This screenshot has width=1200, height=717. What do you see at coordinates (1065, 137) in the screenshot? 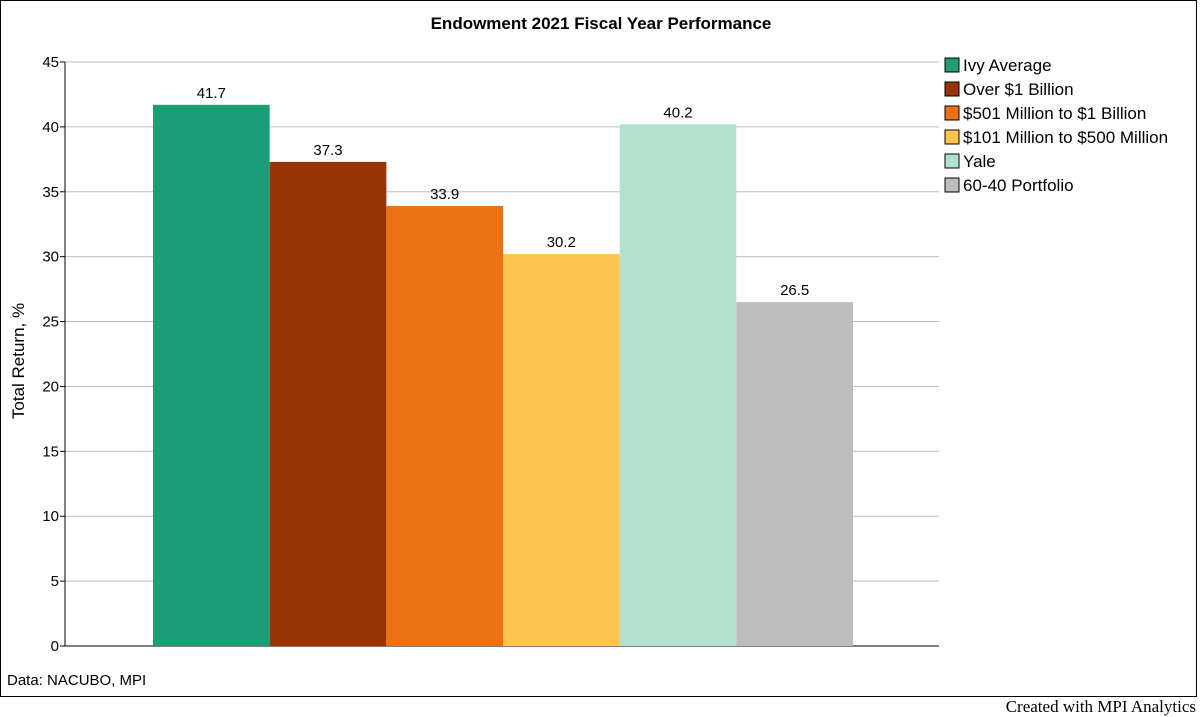
I see `legend-label: $101 Million to $500 Million` at bounding box center [1065, 137].